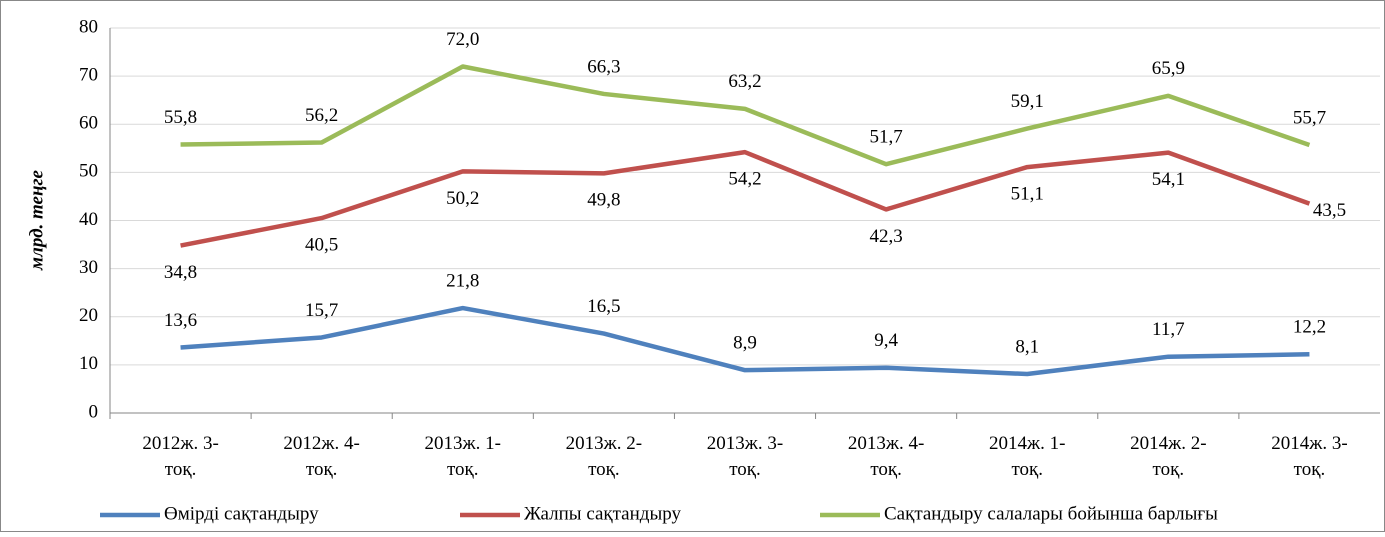 This screenshot has height=537, width=1385. What do you see at coordinates (1168, 329) in the screenshot?
I see `data-label: 11,7` at bounding box center [1168, 329].